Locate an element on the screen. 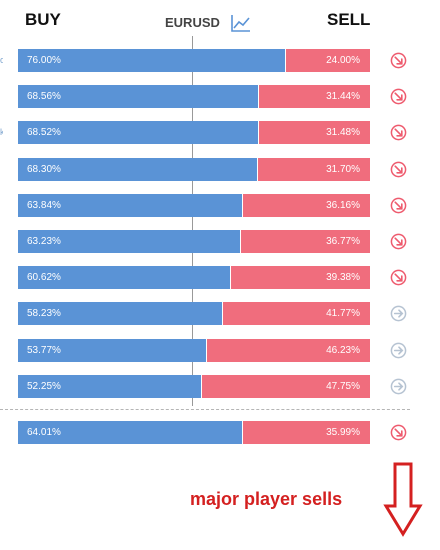 The image size is (440, 550). buy-percentage: 63.84% is located at coordinates (130, 205).